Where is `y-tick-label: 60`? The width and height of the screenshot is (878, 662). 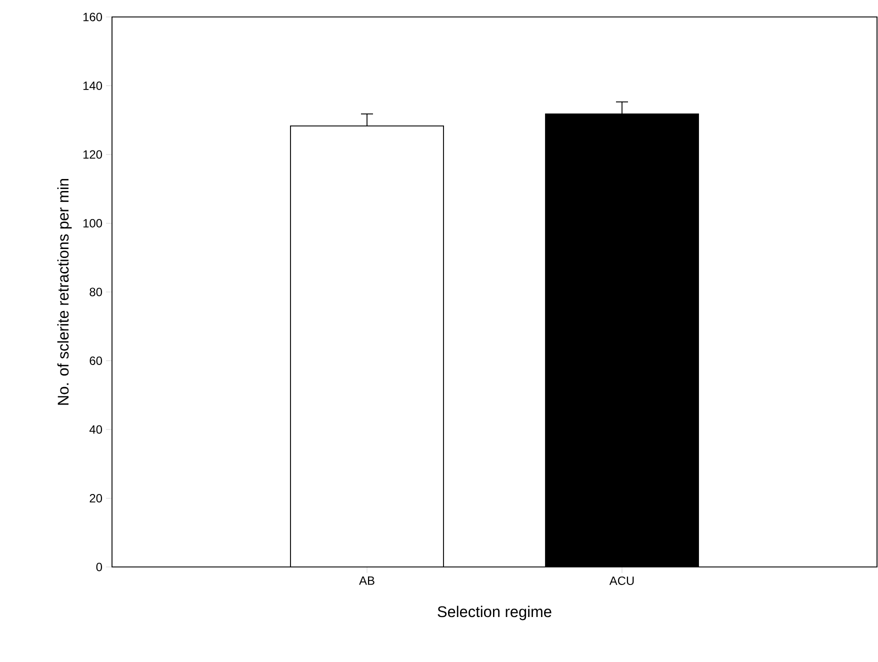
y-tick-label: 60 is located at coordinates (96, 360).